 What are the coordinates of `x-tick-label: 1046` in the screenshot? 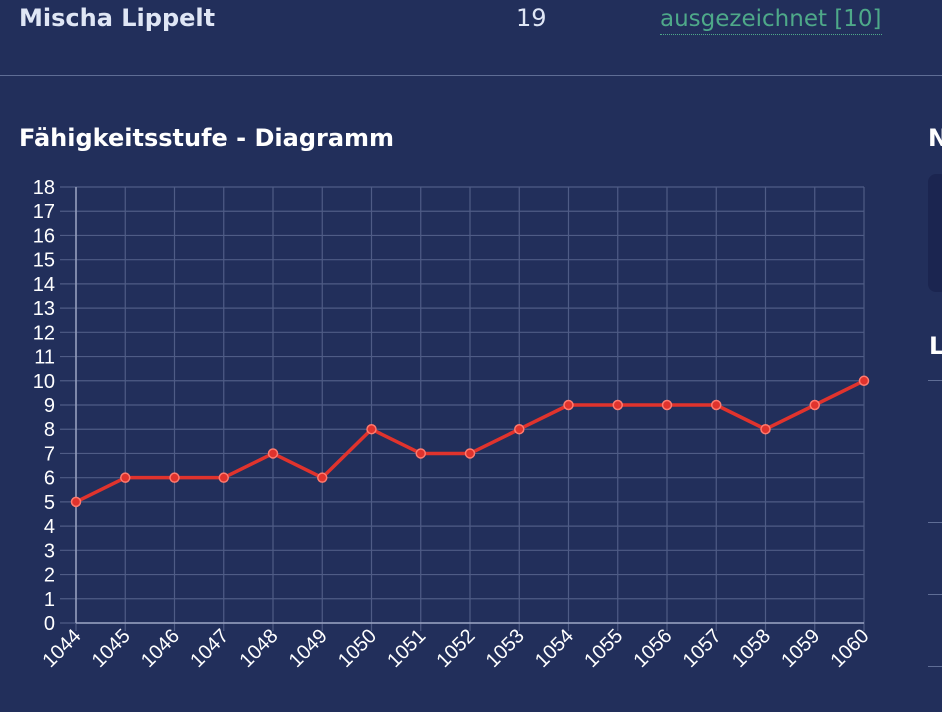 It's located at (160, 648).